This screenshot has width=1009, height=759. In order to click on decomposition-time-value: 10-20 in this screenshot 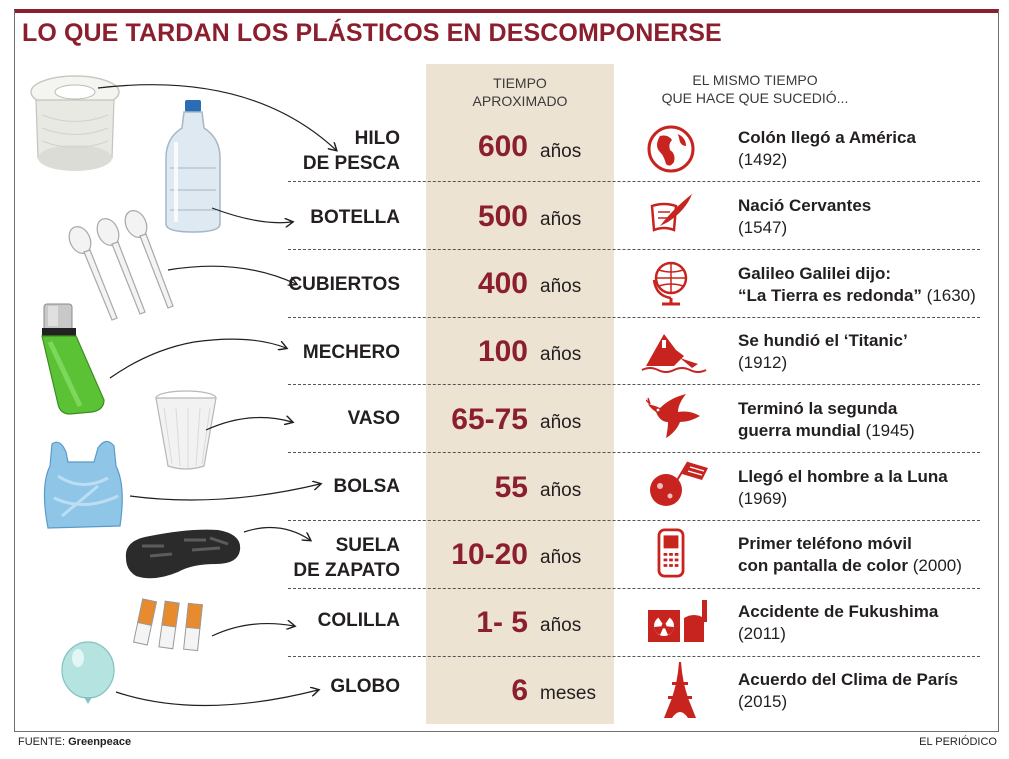, I will do `click(489, 554)`.